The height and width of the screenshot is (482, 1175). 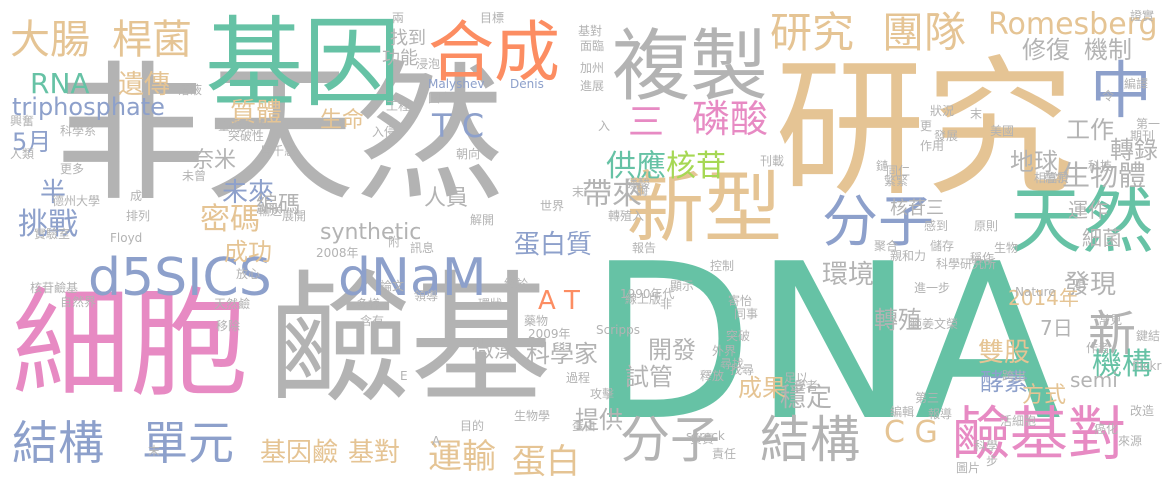 I want to click on word-22: 團隊, so click(x=924, y=32).